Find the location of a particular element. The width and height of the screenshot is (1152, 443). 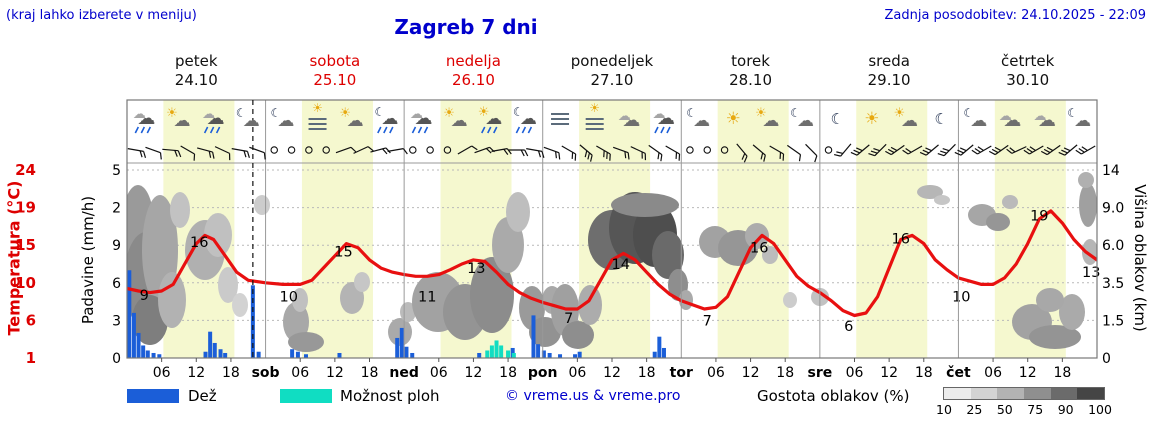

temperature-tick-label: 15 is located at coordinates (25, 245).